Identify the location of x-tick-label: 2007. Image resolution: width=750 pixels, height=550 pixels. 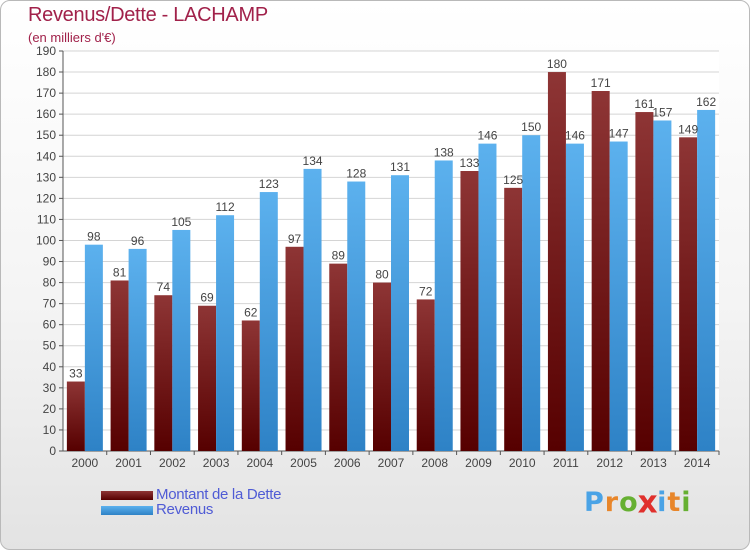
(391, 463).